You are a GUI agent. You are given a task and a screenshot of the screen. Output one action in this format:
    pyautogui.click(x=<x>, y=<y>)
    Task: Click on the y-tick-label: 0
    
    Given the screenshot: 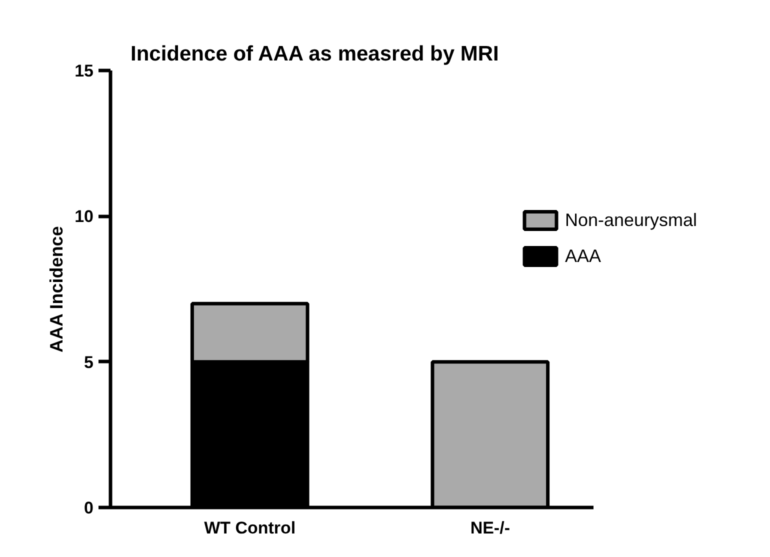 What is the action you would take?
    pyautogui.click(x=89, y=508)
    